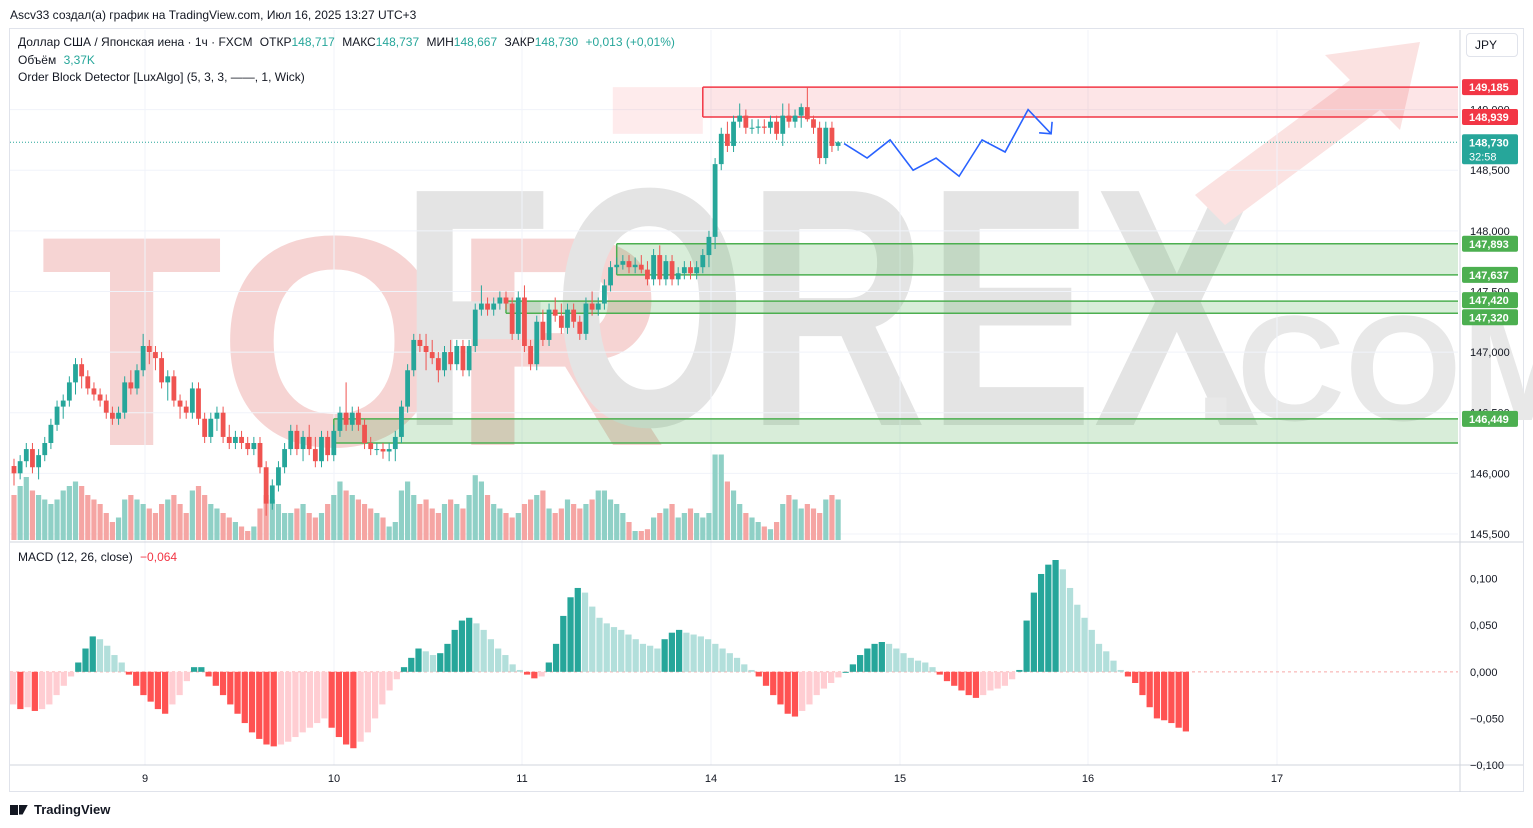 Image resolution: width=1533 pixels, height=828 pixels. What do you see at coordinates (1490, 418) in the screenshot?
I see `price-tag-bull: 146,449` at bounding box center [1490, 418].